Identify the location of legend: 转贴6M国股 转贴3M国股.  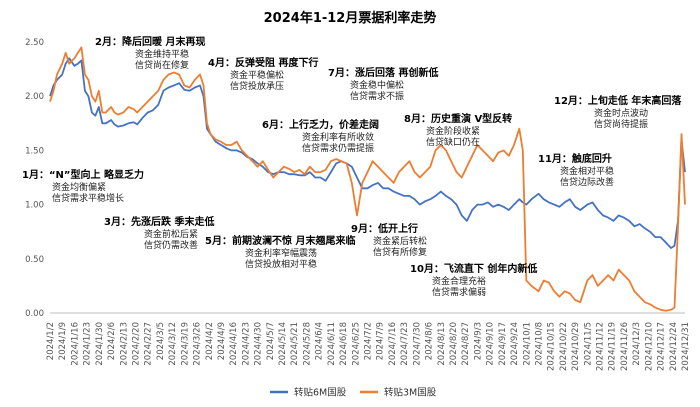
(353, 393).